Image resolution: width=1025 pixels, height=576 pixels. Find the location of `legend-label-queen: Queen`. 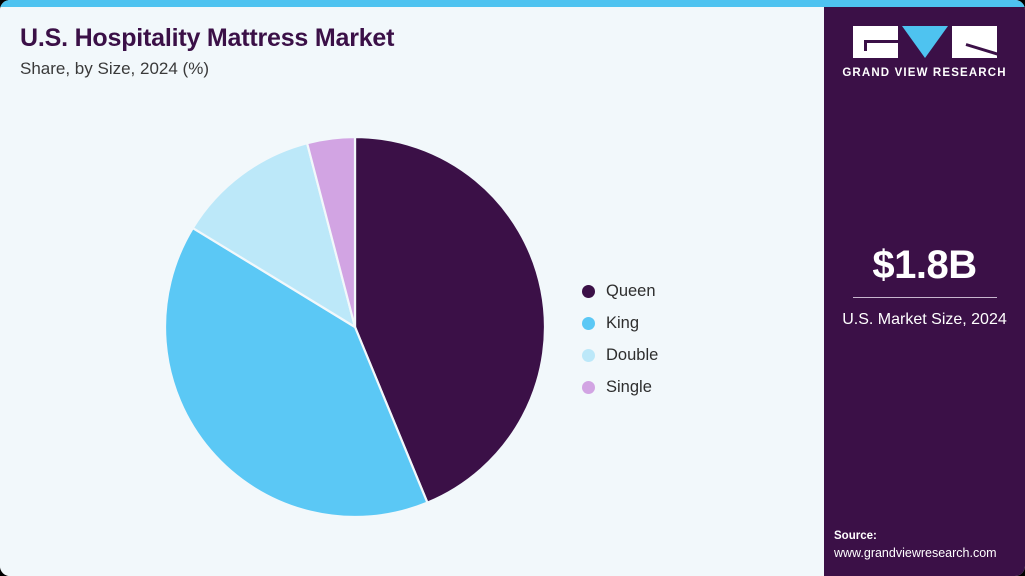

legend-label-queen: Queen is located at coordinates (631, 290).